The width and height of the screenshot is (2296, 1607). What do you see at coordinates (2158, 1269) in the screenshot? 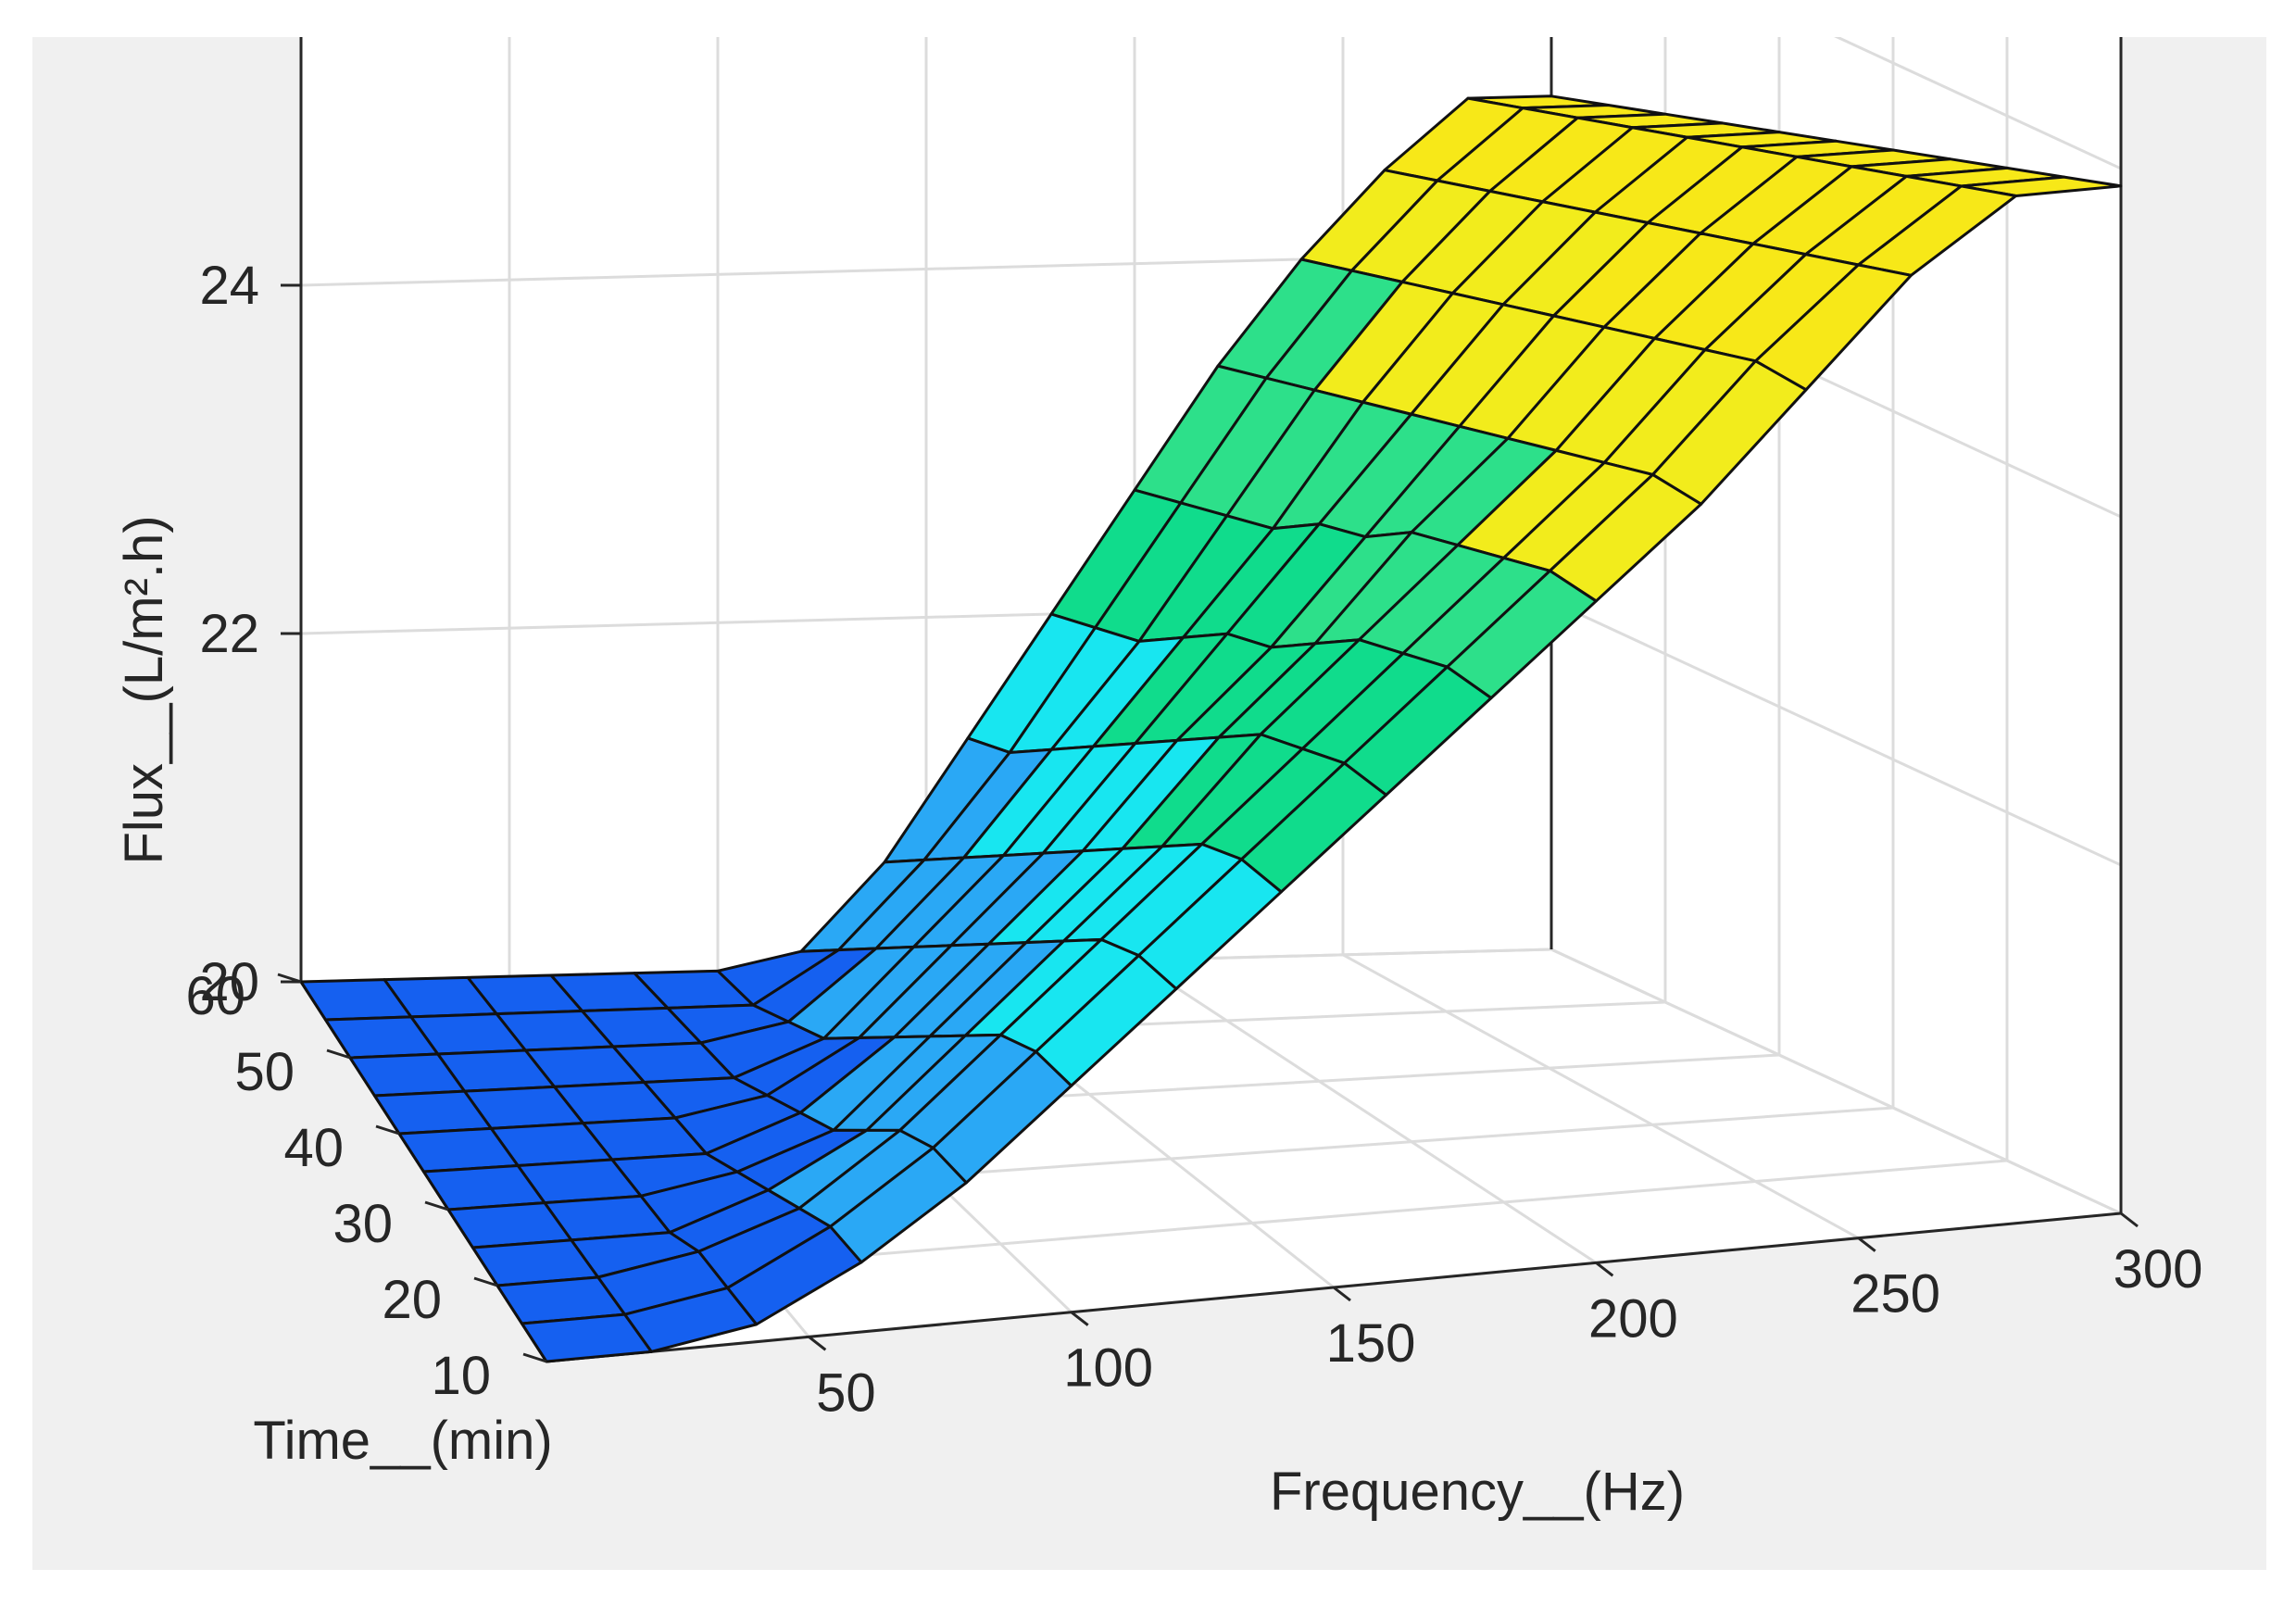
I see `x-tick-label: 300` at bounding box center [2158, 1269].